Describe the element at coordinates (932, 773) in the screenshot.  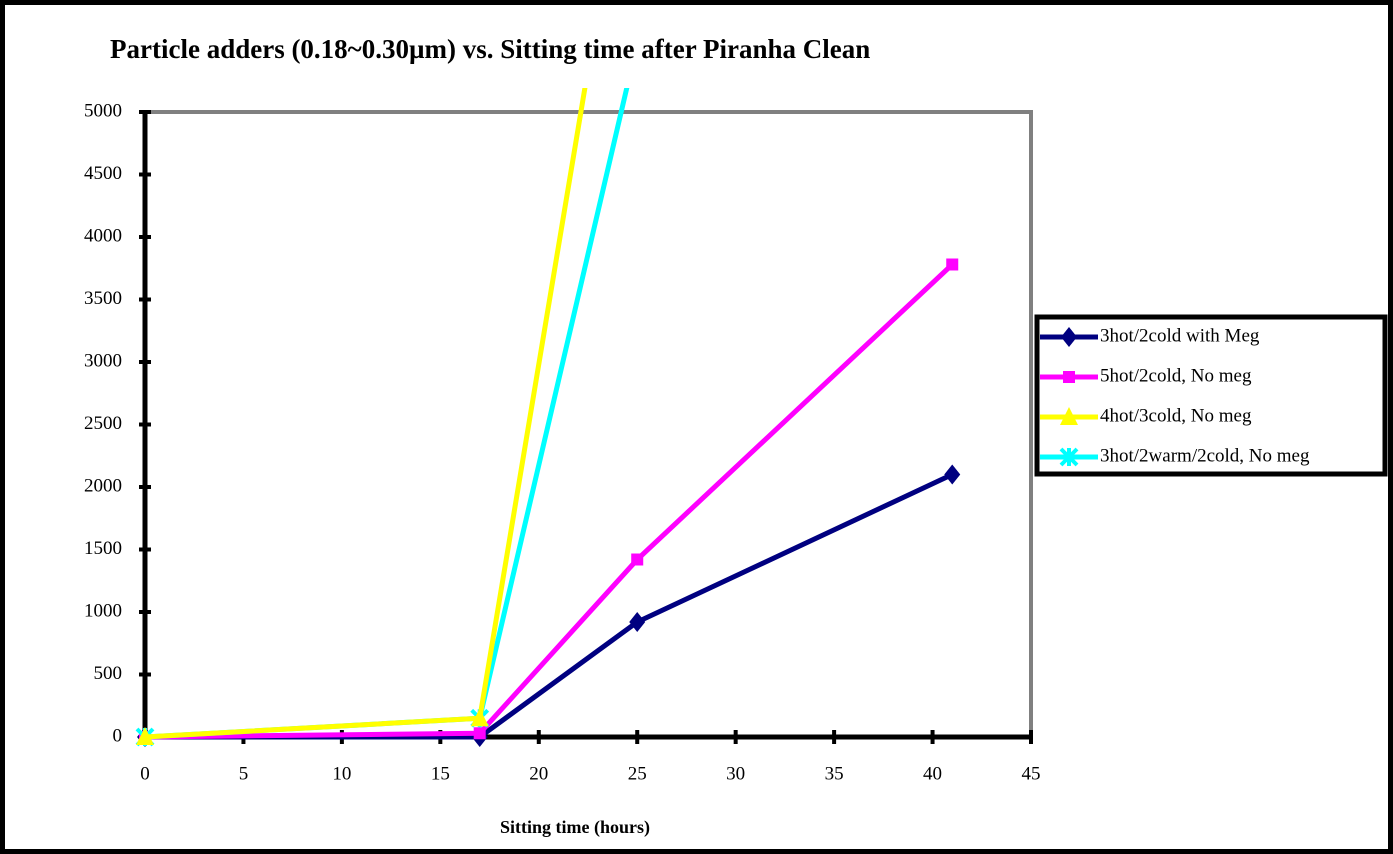
I see `x-tick-label: 40` at that location.